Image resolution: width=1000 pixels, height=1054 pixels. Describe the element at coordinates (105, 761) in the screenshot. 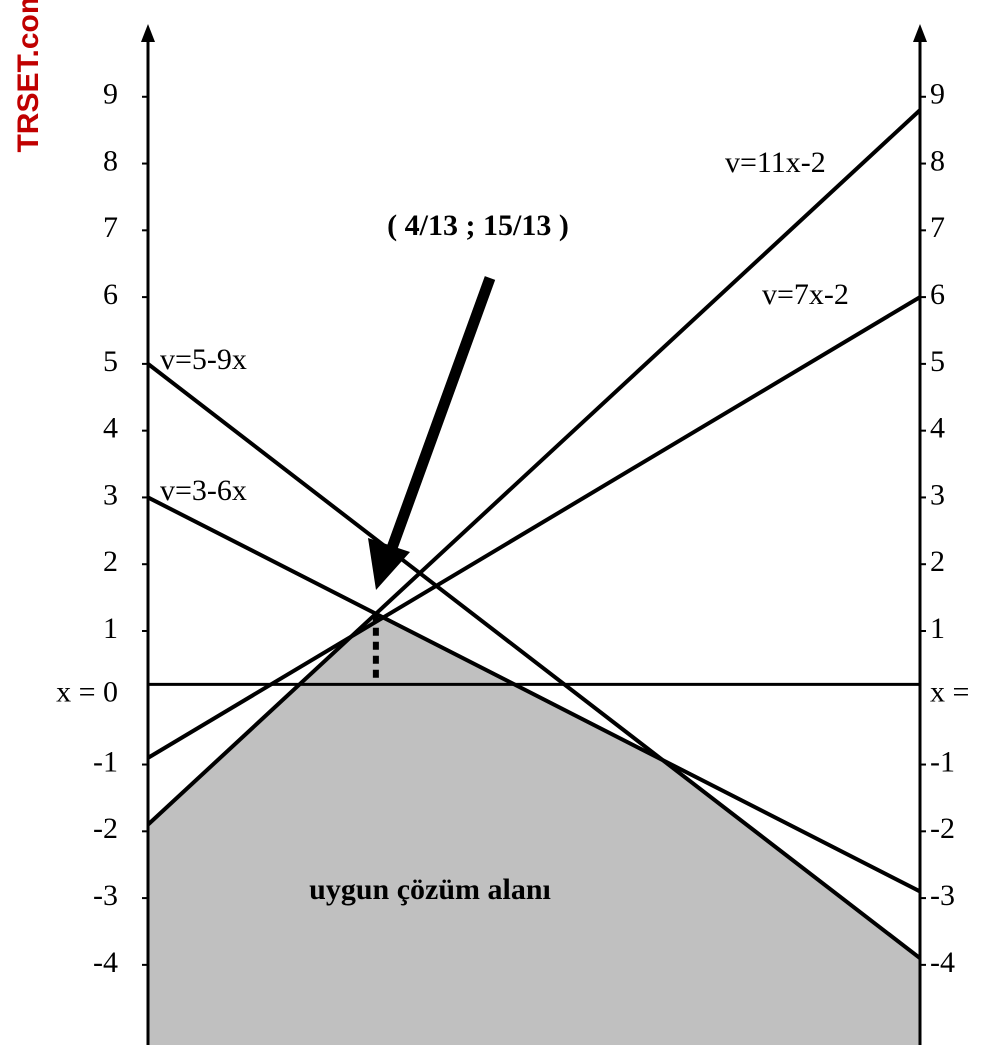

I see `y-tick-label: -1` at that location.